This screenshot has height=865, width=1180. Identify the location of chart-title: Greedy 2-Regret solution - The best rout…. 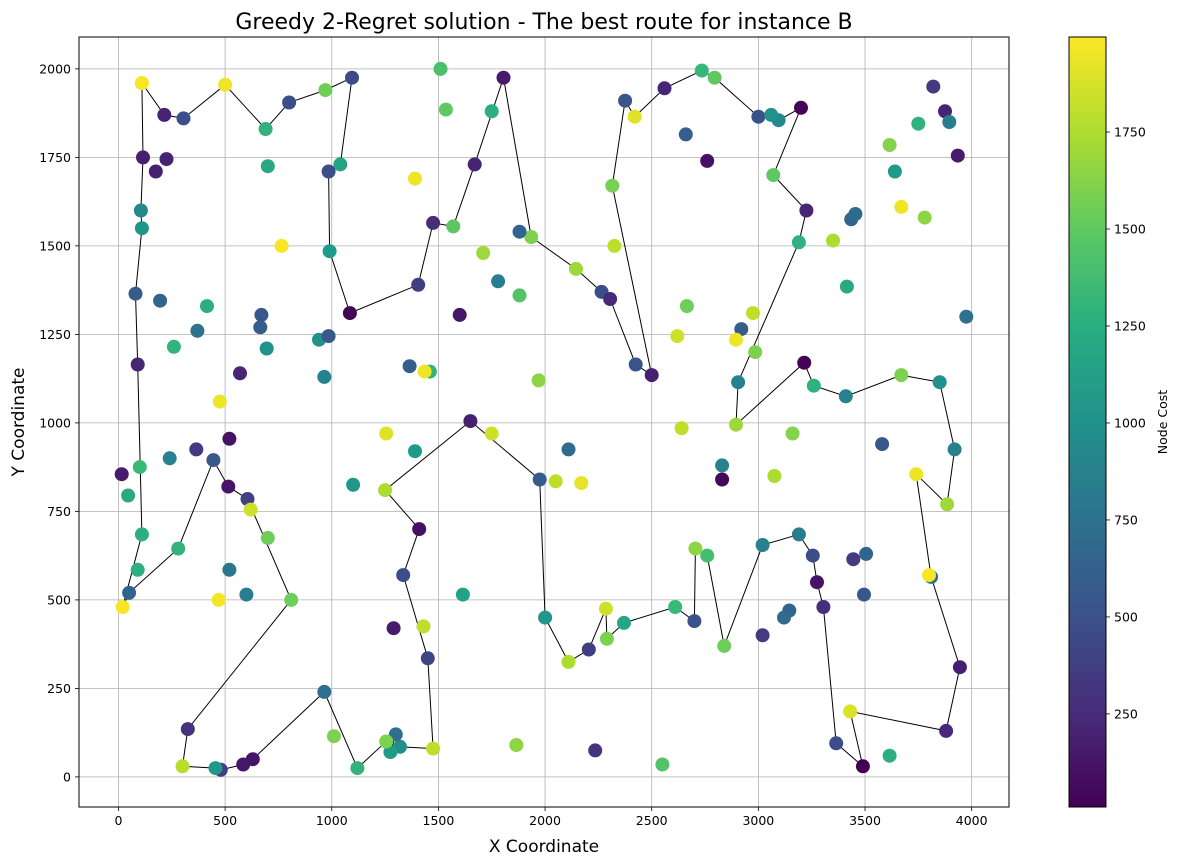
(543, 22).